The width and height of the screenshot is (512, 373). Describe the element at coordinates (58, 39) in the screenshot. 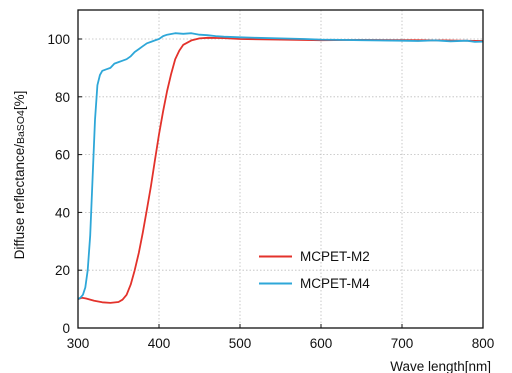

I see `y-tick-label: 100` at that location.